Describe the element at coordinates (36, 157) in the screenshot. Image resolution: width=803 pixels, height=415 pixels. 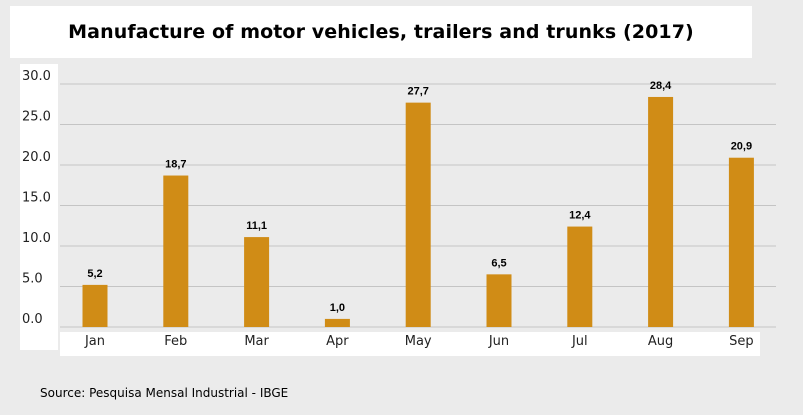
I see `y-tick-label: 20.0` at that location.